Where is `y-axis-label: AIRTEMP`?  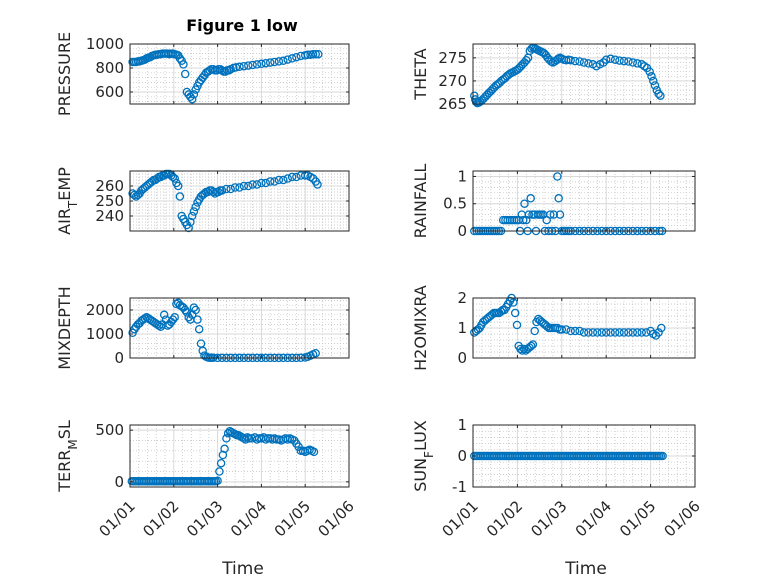
y-axis-label: AIRTEMP is located at coordinates (67, 201).